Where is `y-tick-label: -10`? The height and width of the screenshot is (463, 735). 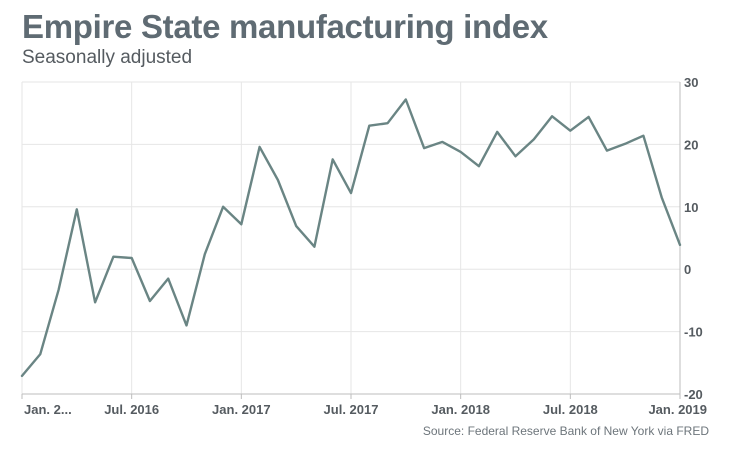
y-tick-label: -10 is located at coordinates (693, 332).